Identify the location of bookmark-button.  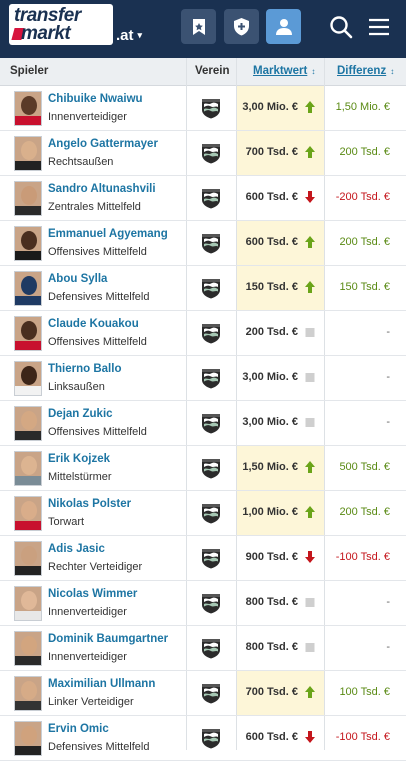
(198, 26).